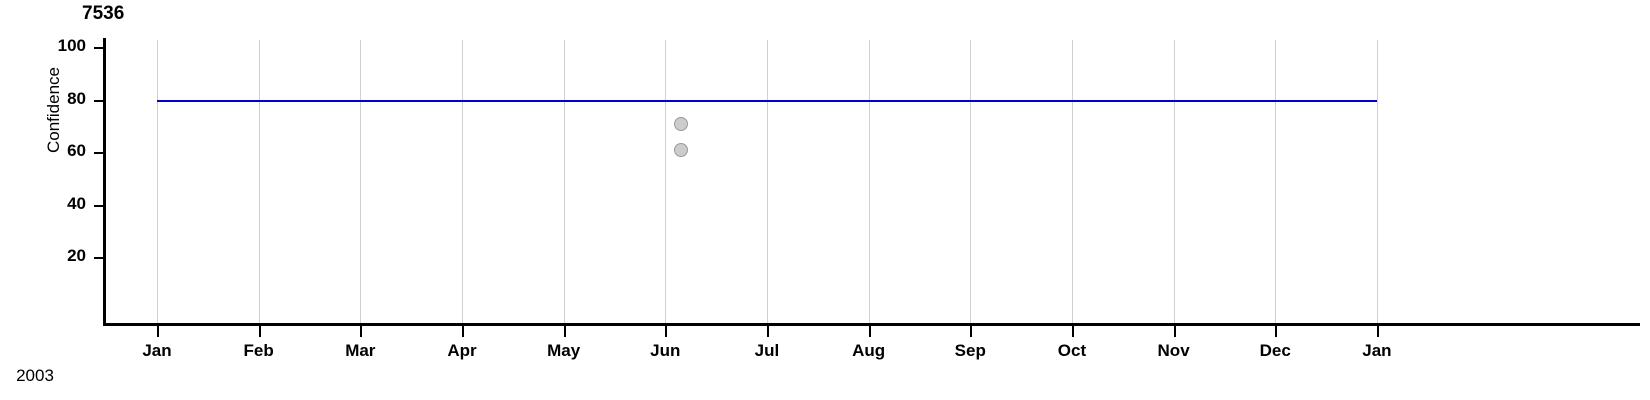  Describe the element at coordinates (71, 45) in the screenshot. I see `y-axis-tick-label: 100` at that location.